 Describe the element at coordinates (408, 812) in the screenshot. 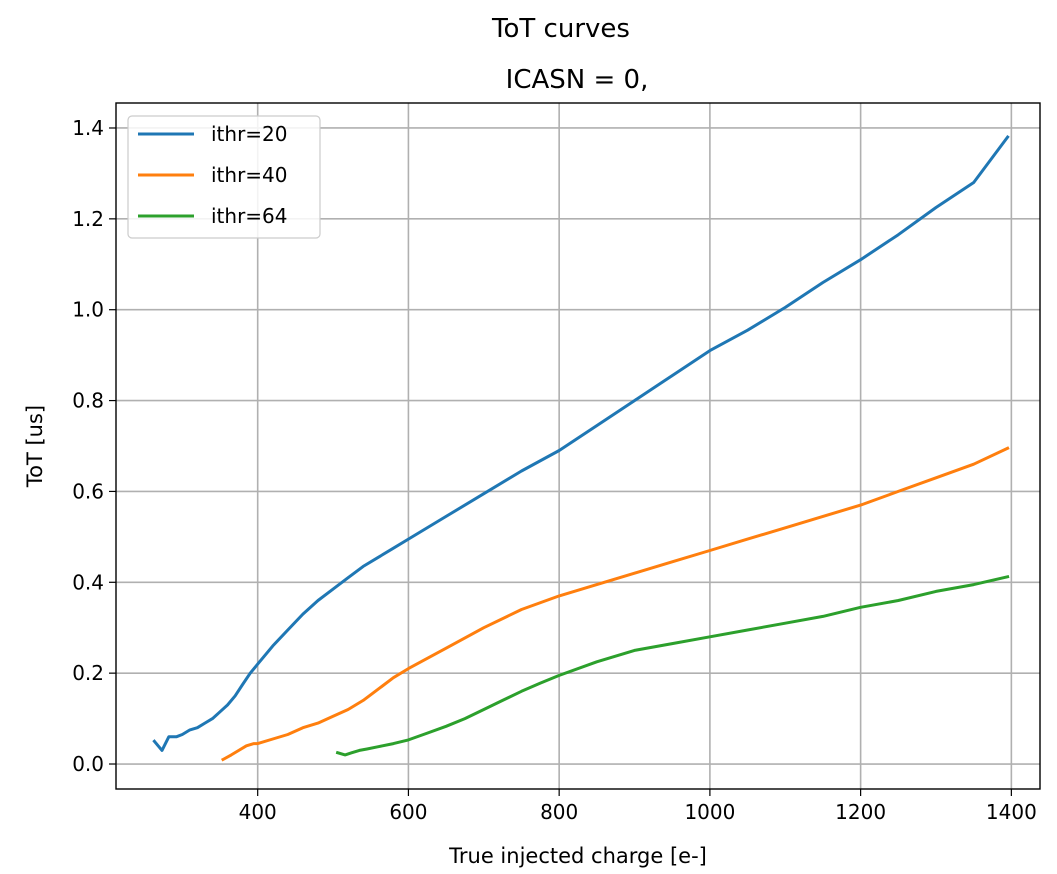

I see `x-tick-label: 600` at that location.